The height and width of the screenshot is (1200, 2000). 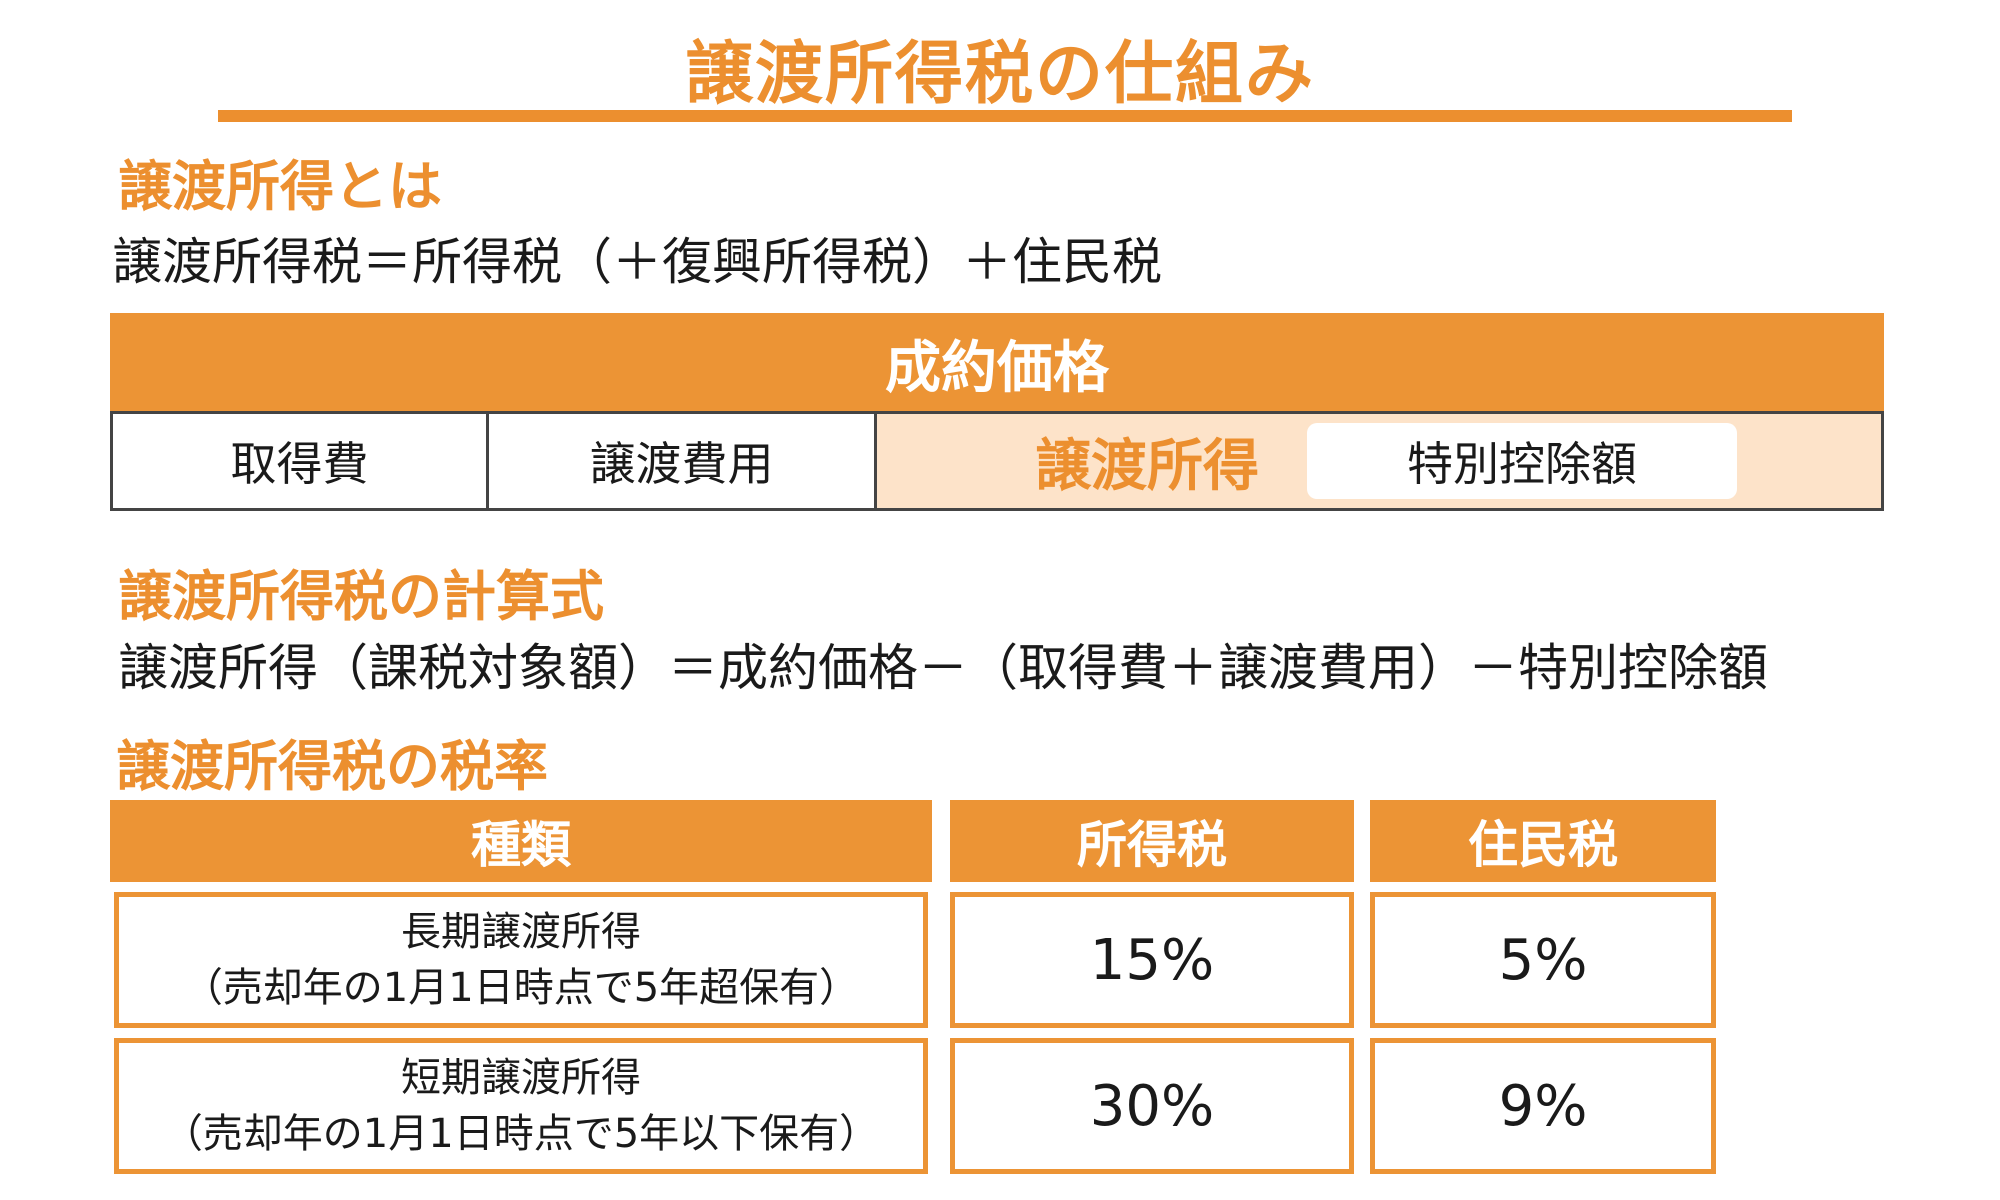 I want to click on special-deduction-box: 特別控除額, so click(x=1522, y=461).